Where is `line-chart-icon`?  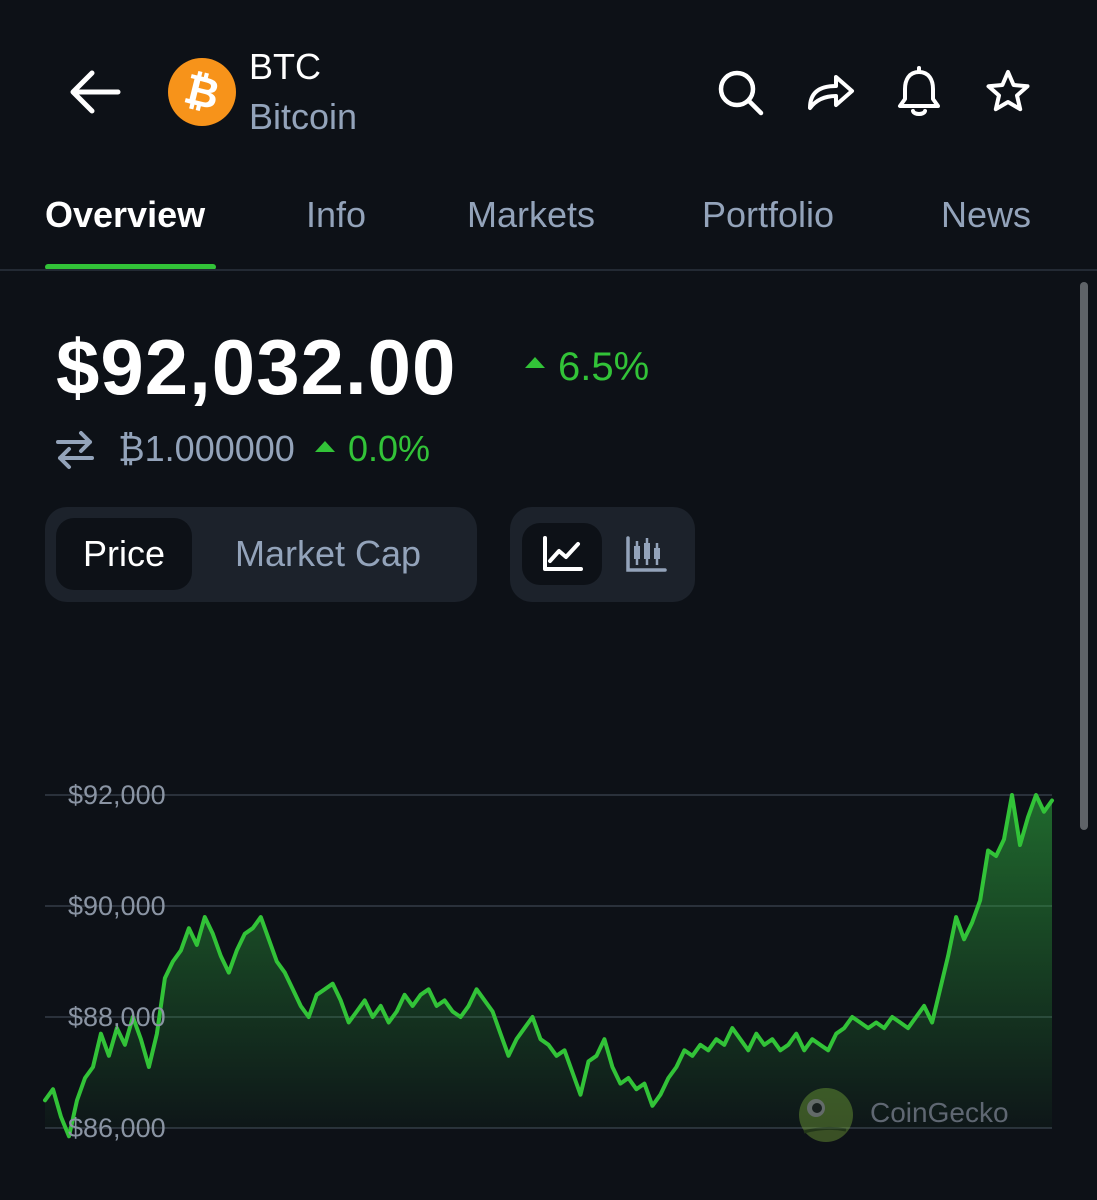
line-chart-icon is located at coordinates (563, 553).